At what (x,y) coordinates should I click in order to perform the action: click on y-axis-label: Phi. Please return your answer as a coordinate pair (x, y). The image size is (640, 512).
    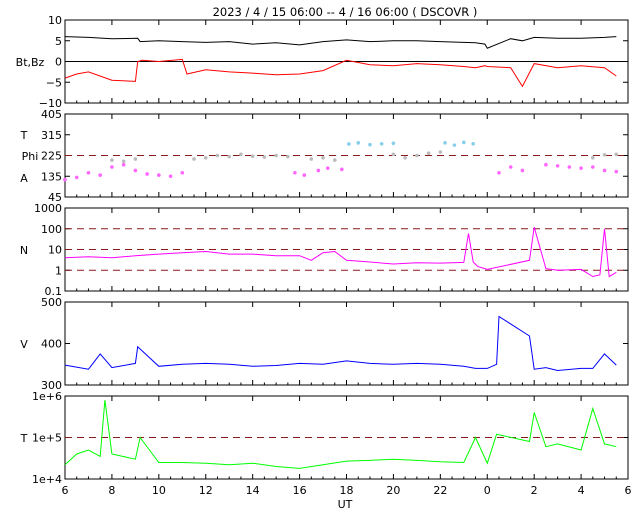
    Looking at the image, I should click on (30, 156).